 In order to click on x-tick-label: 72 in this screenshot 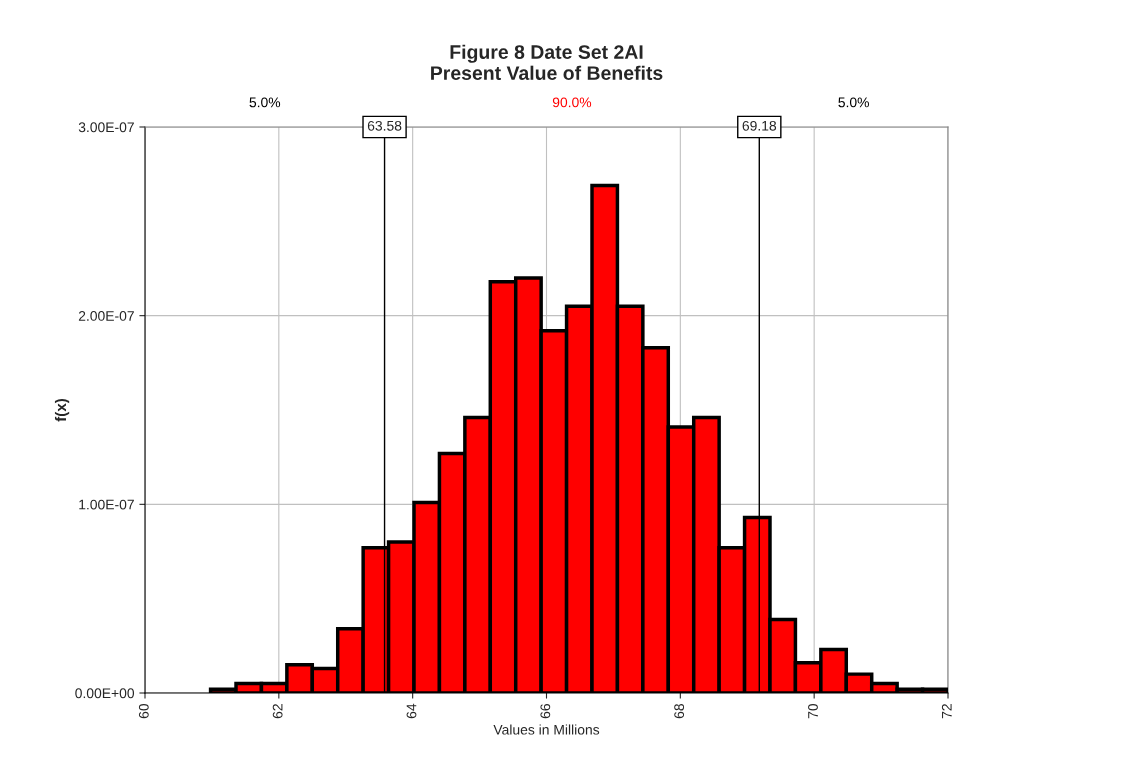, I will do `click(946, 711)`.